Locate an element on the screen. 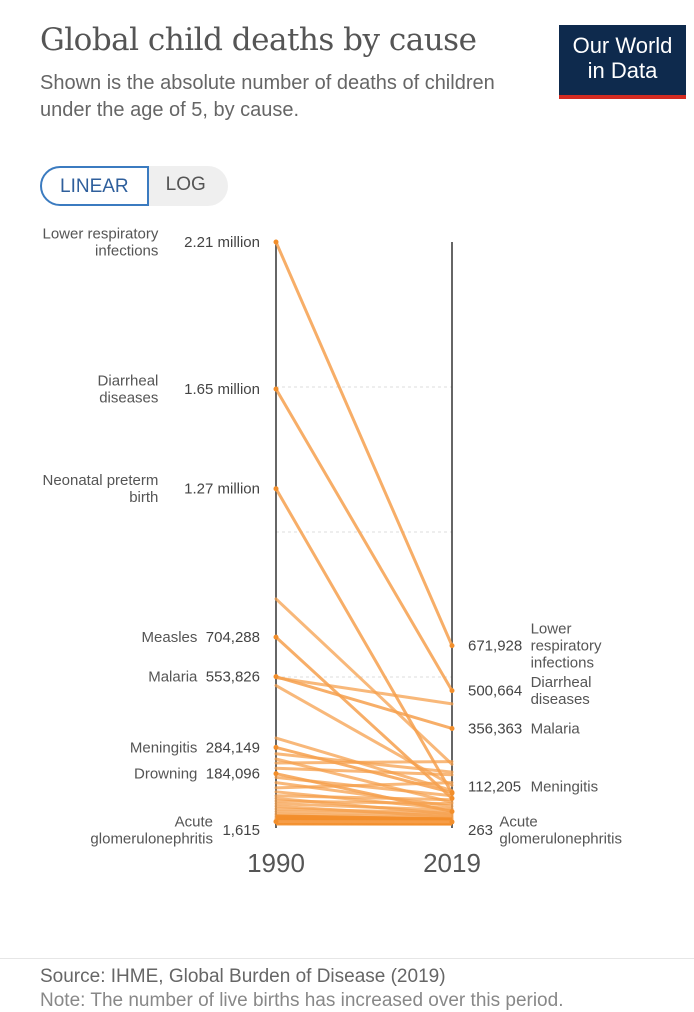  end-value-diarrheal-diseases: 500,664 is located at coordinates (495, 691).